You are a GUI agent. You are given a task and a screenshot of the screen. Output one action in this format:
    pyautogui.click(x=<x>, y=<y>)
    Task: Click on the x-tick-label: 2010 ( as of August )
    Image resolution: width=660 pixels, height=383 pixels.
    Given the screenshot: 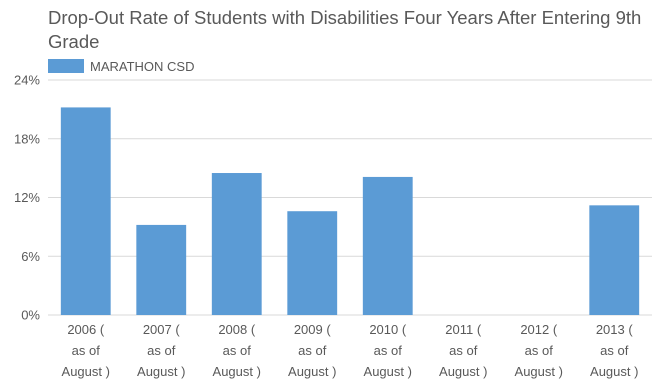 What is the action you would take?
    pyautogui.click(x=388, y=350)
    